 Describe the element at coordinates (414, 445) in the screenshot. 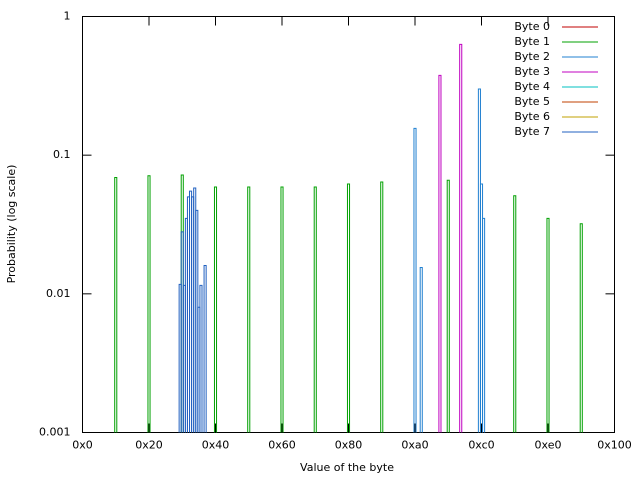

I see `x-tick-label: 0xa0` at that location.